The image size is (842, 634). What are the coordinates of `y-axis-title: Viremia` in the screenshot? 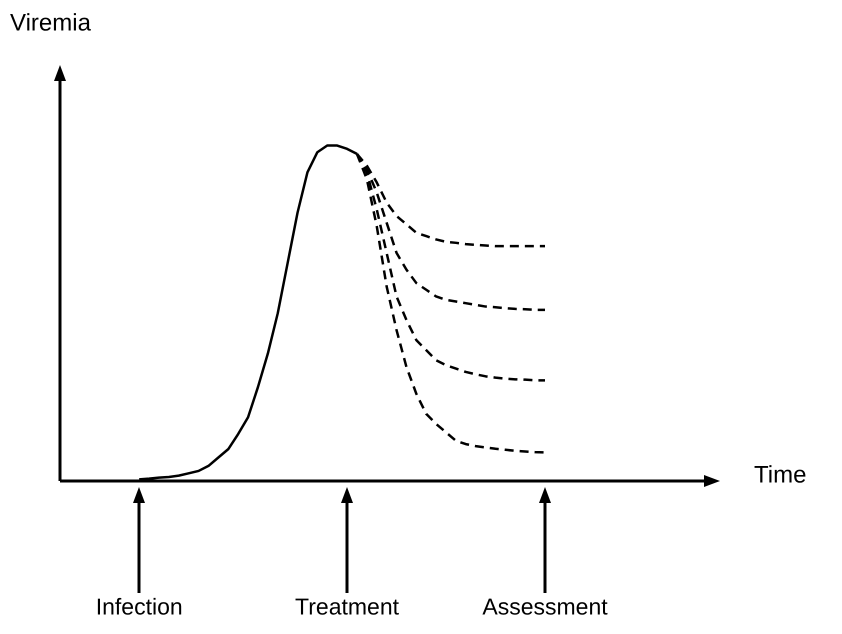 It's located at (51, 23).